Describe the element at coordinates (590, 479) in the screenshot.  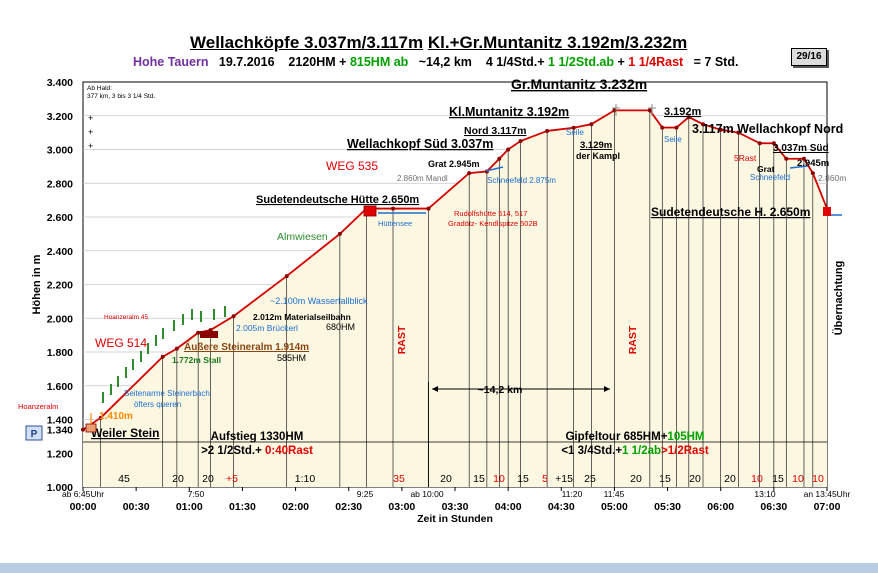
I see `segment-minutes-12: 25` at that location.